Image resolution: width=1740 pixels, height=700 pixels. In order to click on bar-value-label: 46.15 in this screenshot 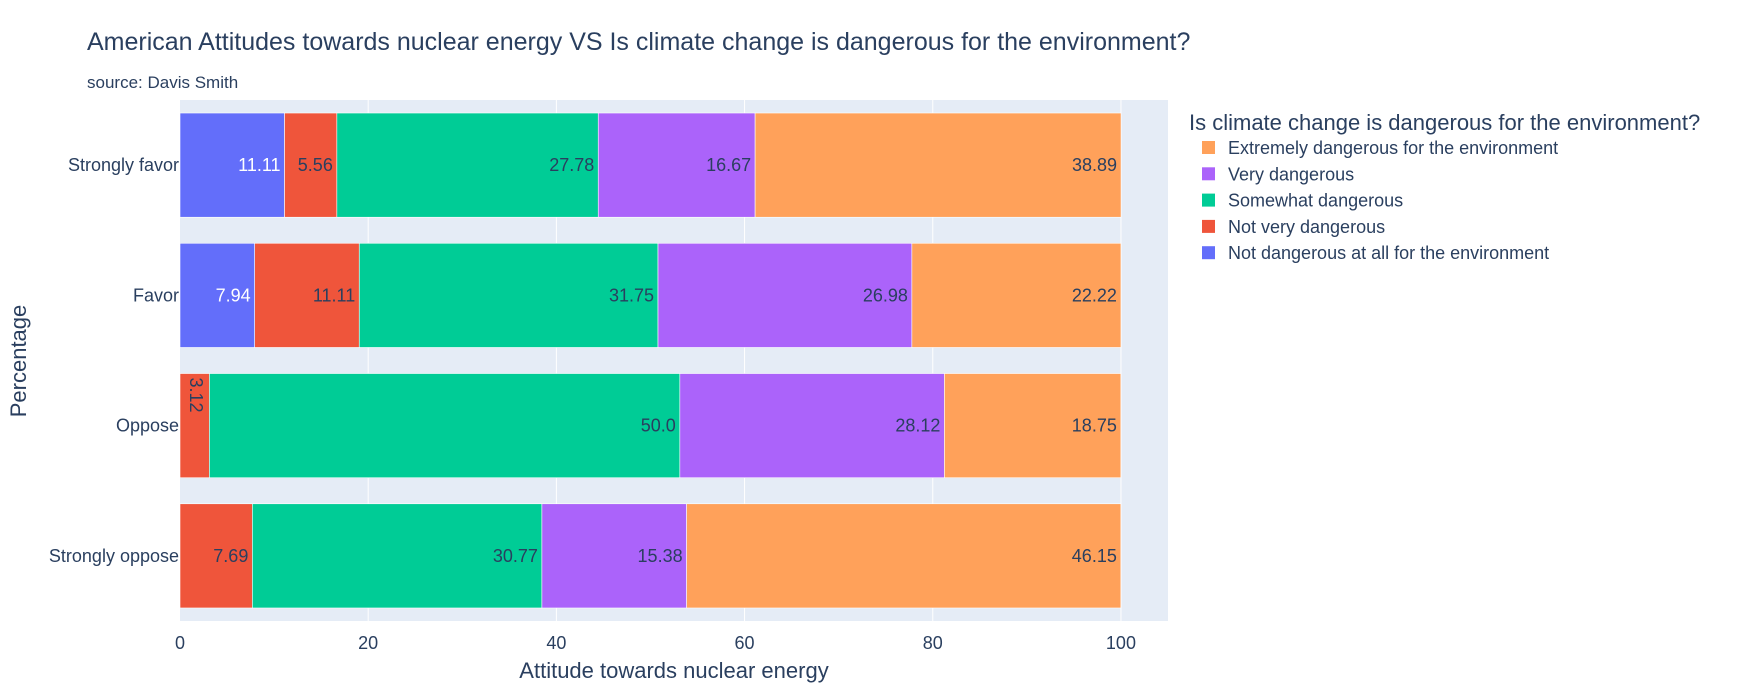, I will do `click(1094, 556)`.